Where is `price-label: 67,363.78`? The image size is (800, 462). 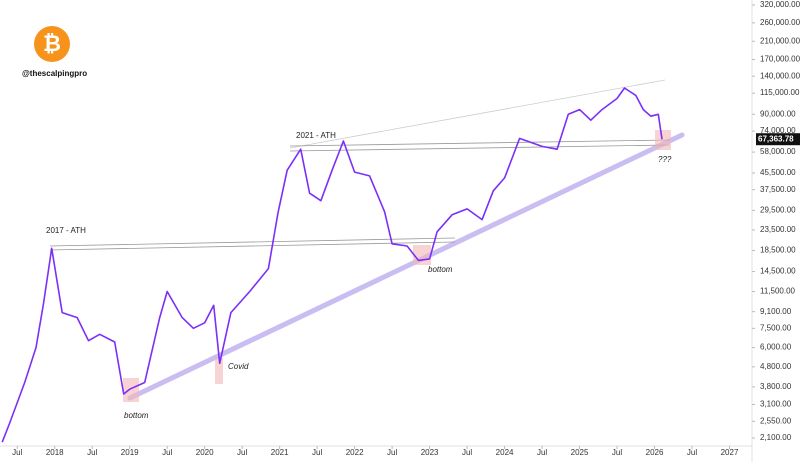 price-label: 67,363.78 is located at coordinates (776, 138).